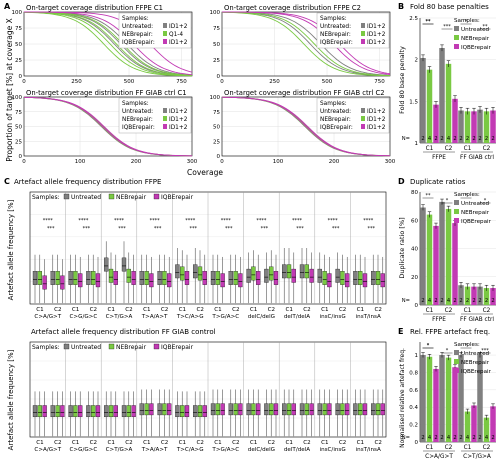 The image size is (499, 468). I want to click on y-tick-label: 75, so click(18, 113).